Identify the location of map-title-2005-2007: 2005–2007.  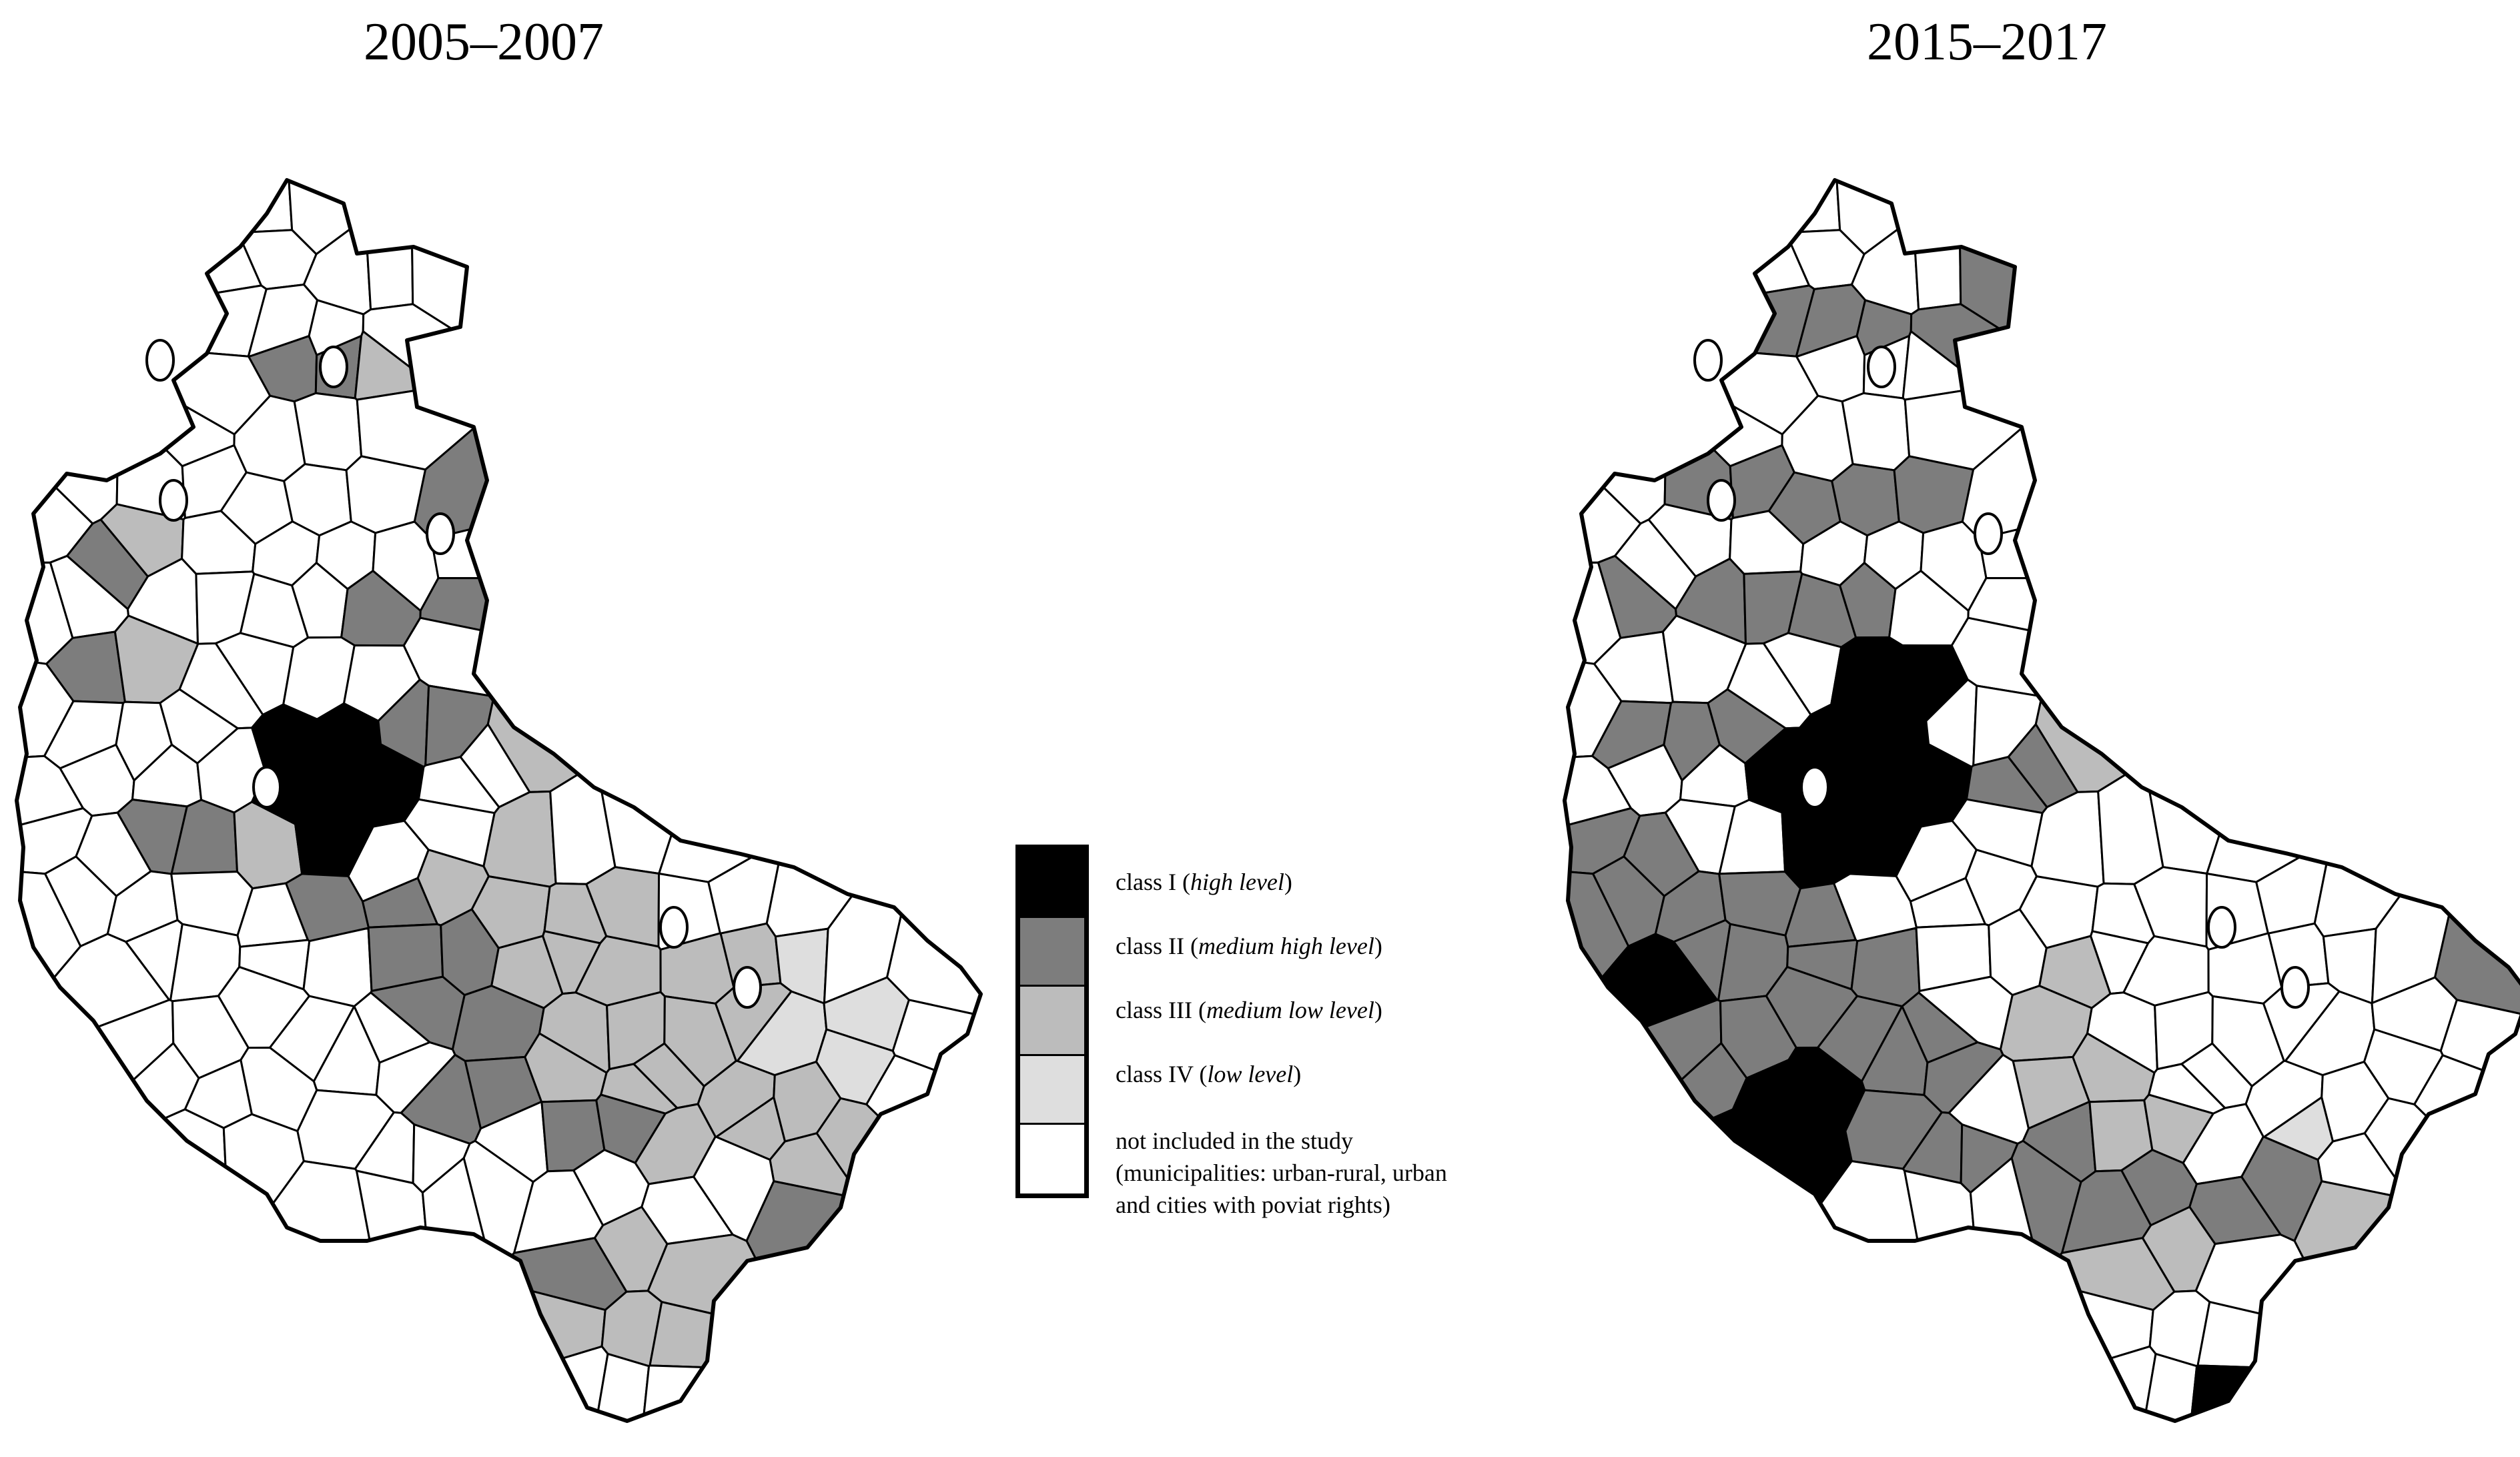
(484, 42).